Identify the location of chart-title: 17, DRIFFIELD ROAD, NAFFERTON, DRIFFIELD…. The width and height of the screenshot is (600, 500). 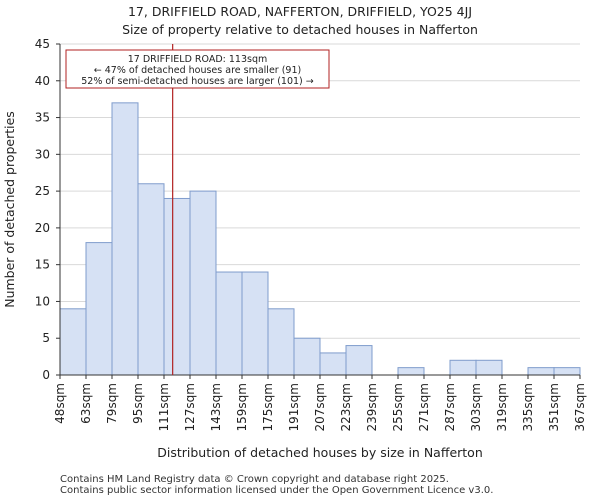
(300, 11).